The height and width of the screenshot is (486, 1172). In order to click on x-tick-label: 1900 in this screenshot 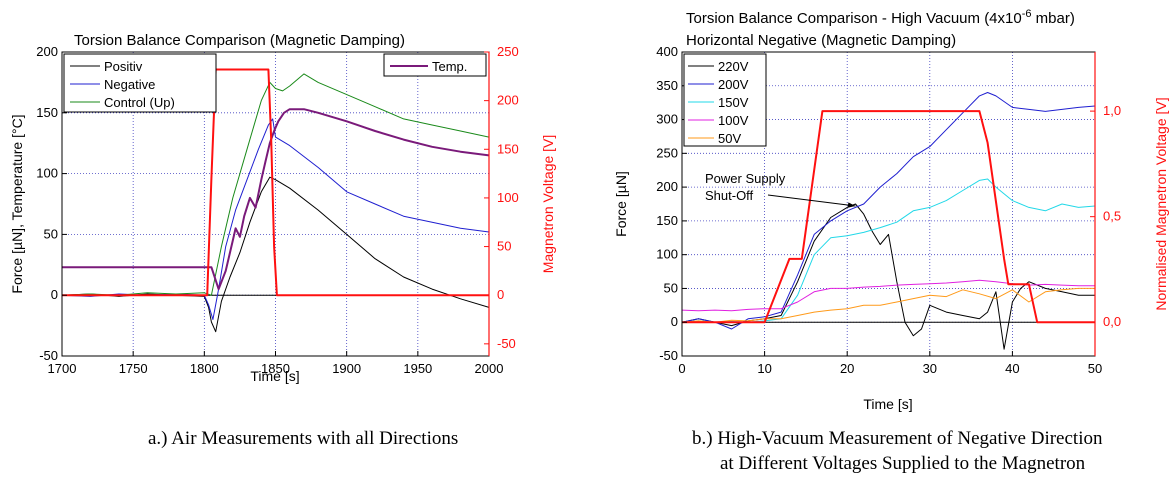, I will do `click(346, 368)`.